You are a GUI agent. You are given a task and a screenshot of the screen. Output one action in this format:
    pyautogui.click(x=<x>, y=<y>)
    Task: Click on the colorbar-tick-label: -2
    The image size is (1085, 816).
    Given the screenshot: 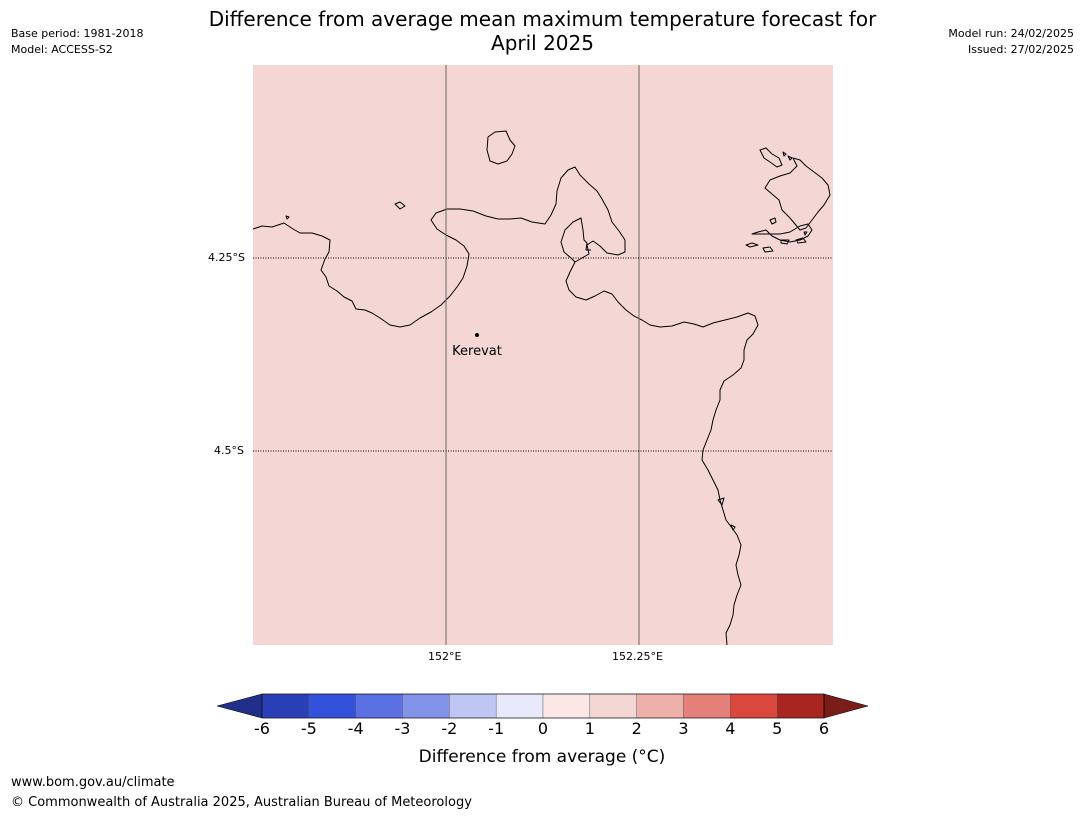 What is the action you would take?
    pyautogui.click(x=449, y=728)
    